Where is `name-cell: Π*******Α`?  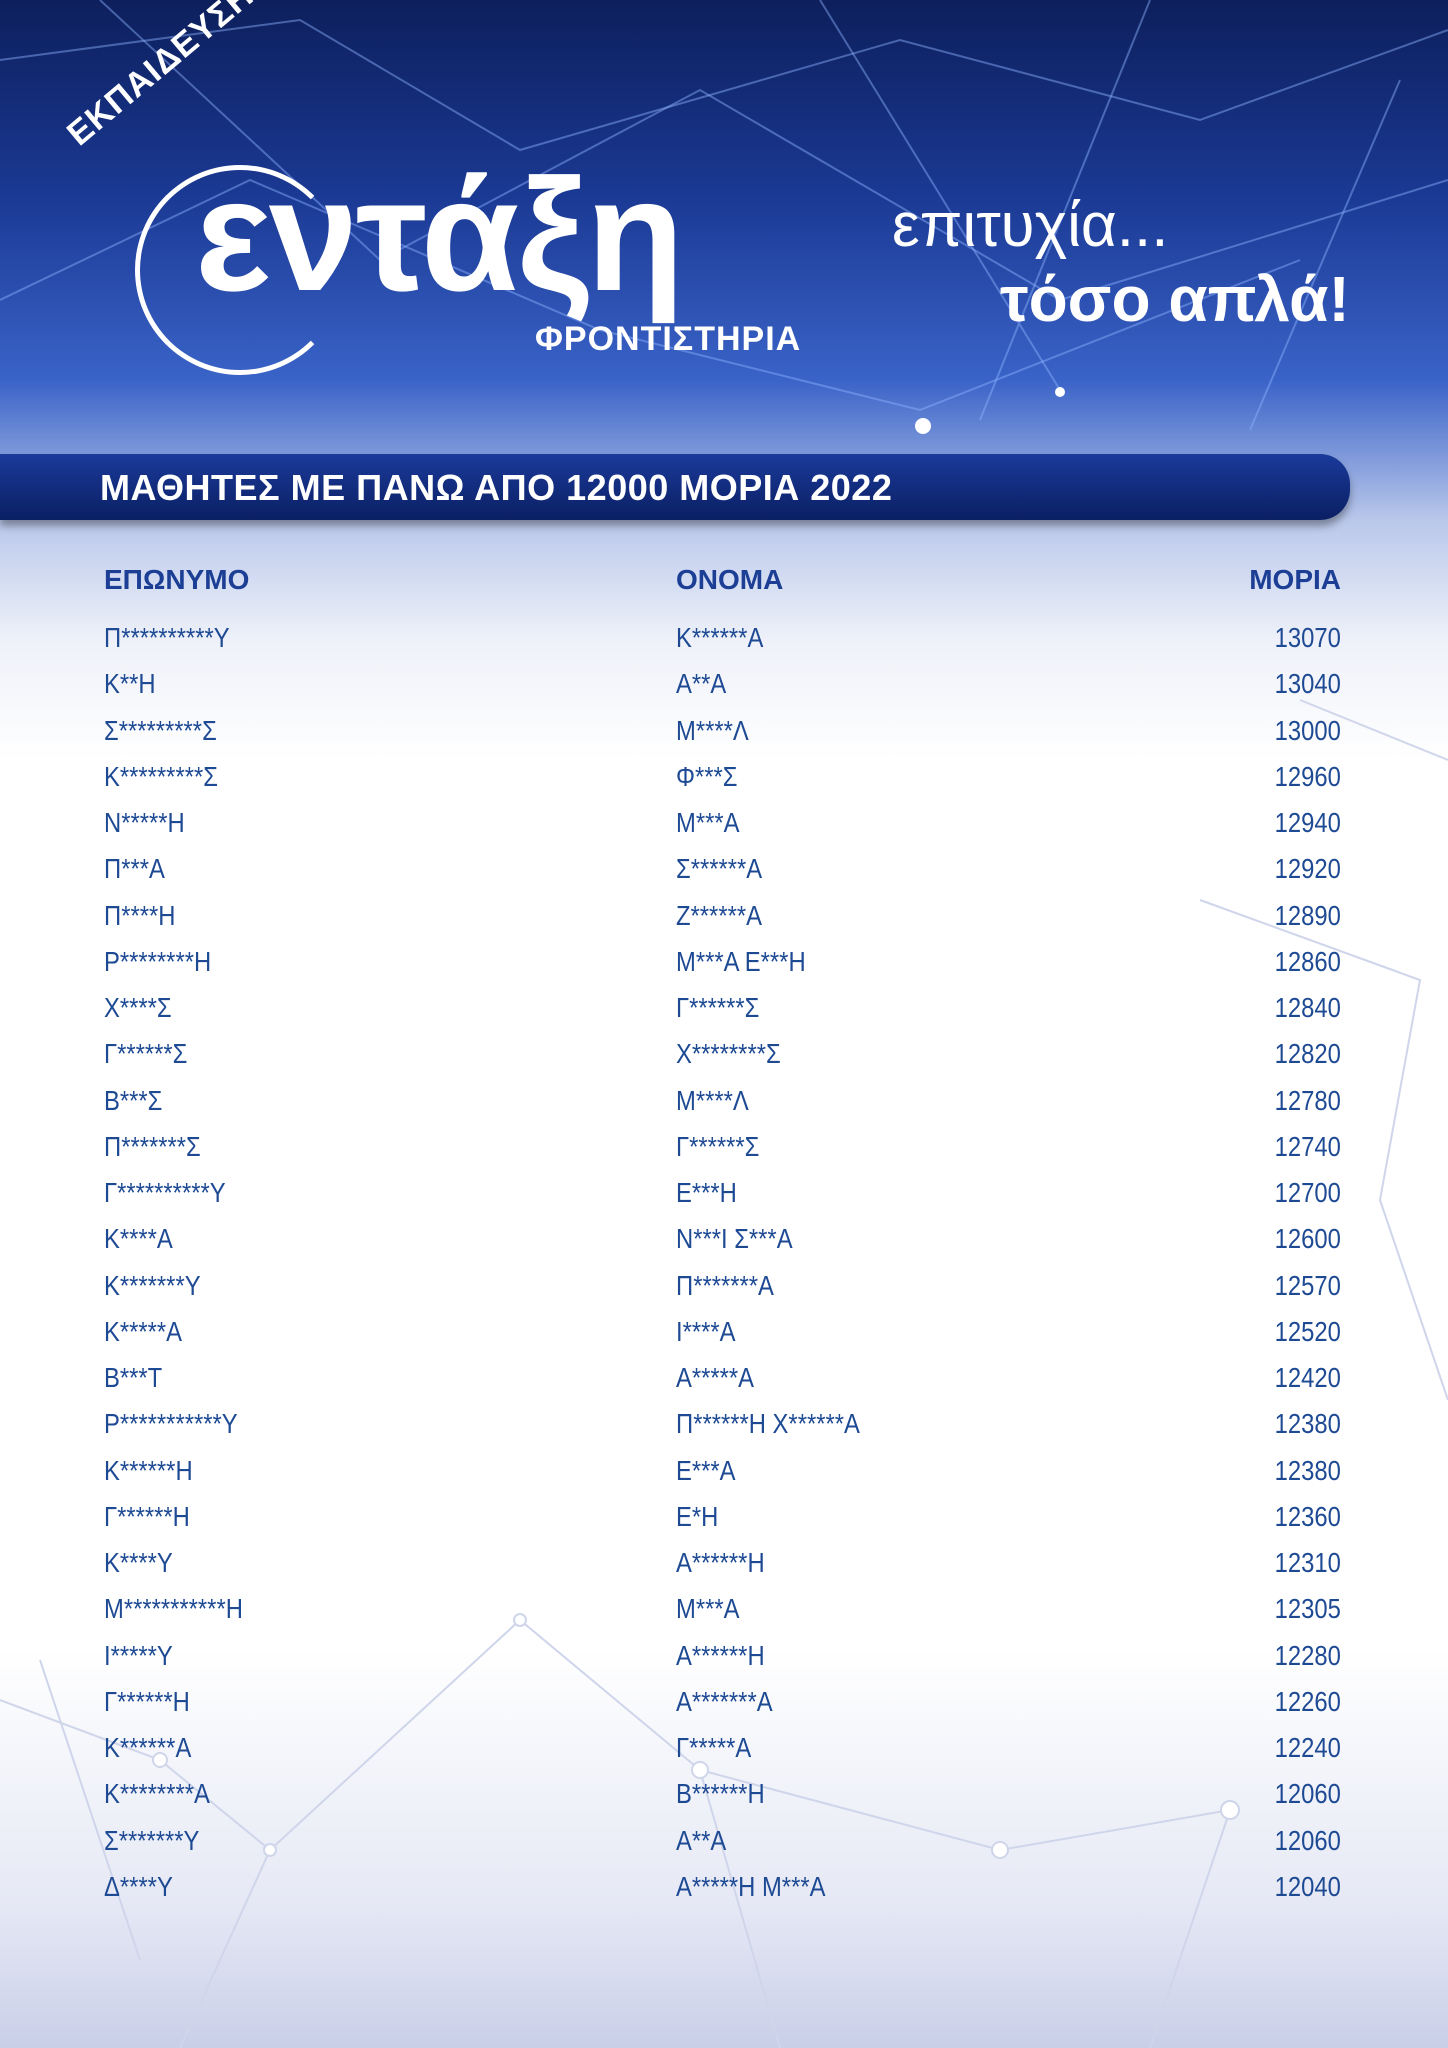 name-cell: Π*******Α is located at coordinates (725, 1285).